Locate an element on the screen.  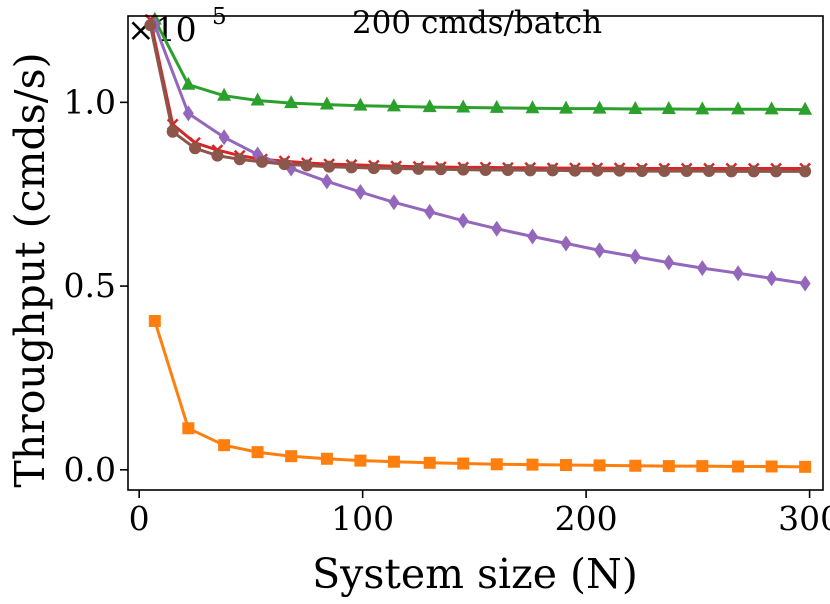
x-tick-label: 100 is located at coordinates (362, 518).